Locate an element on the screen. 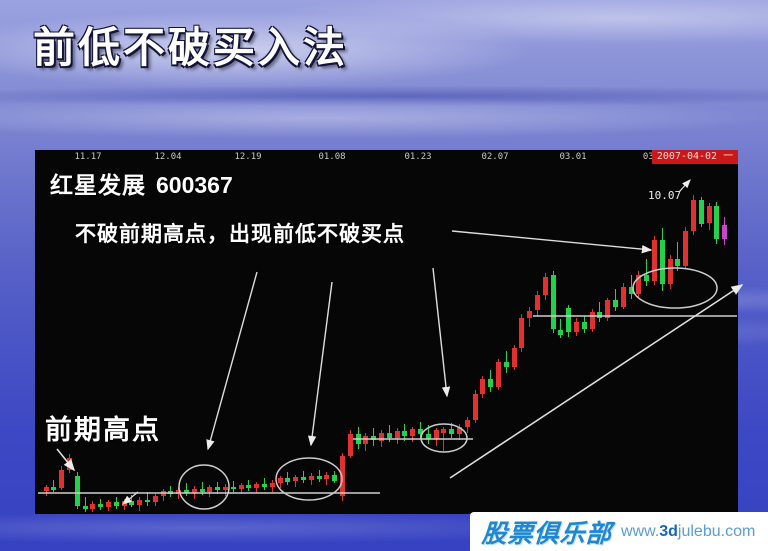  watermark-url: www.3djulebu.com is located at coordinates (688, 532).